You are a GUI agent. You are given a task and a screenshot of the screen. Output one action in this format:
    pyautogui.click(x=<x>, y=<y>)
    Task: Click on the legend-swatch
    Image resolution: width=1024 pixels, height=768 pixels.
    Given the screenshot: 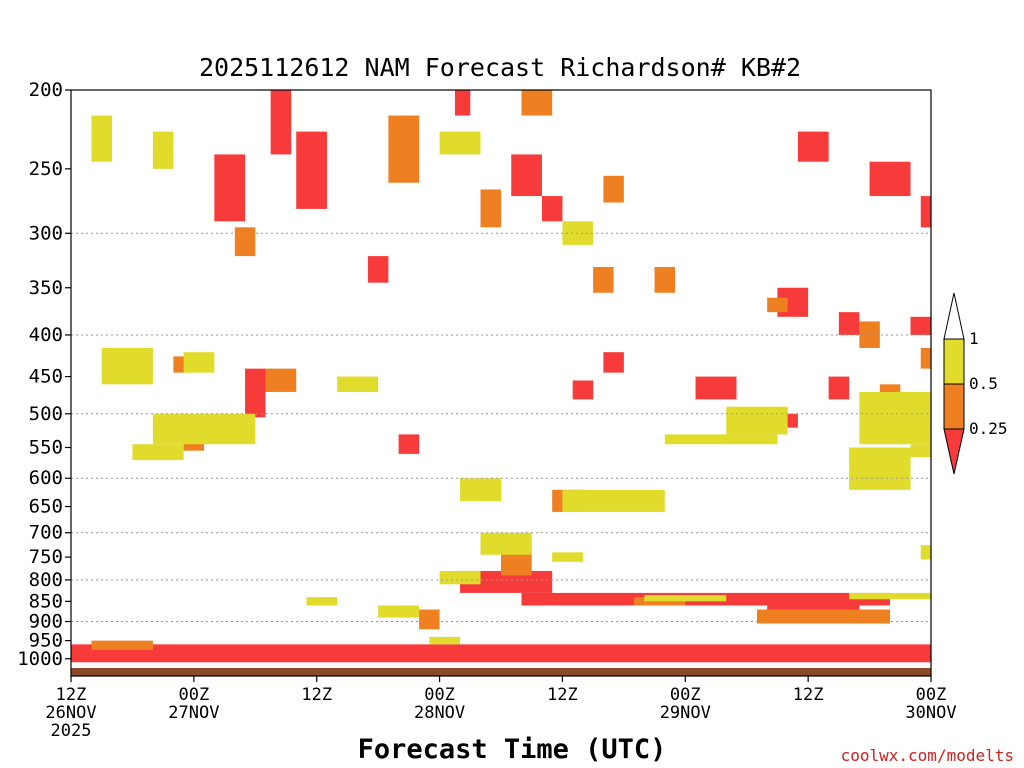 What is the action you would take?
    pyautogui.click(x=954, y=361)
    